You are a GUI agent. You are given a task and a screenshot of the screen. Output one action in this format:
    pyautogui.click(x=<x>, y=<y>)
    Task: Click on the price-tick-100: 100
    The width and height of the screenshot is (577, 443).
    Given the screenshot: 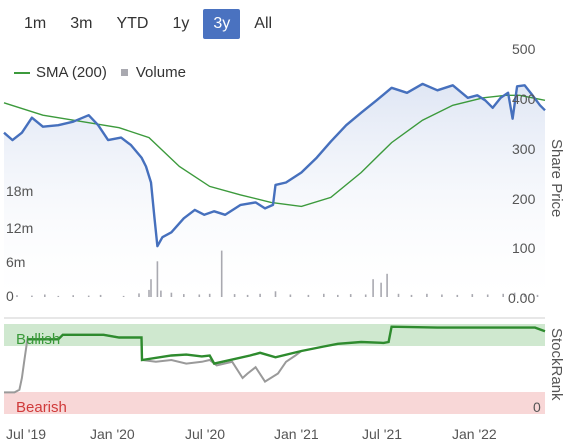 What is the action you would take?
    pyautogui.click(x=524, y=248)
    